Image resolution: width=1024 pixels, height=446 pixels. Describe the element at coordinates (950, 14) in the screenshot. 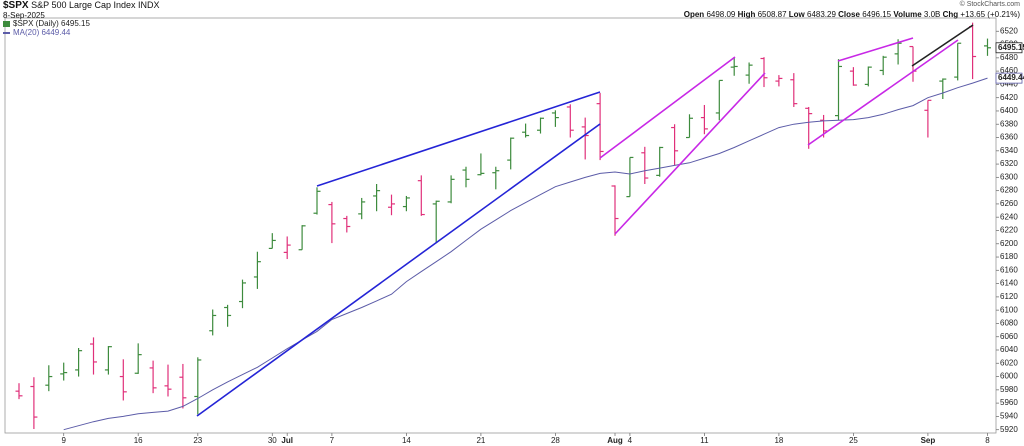

I see `quote-label: Chg` at that location.